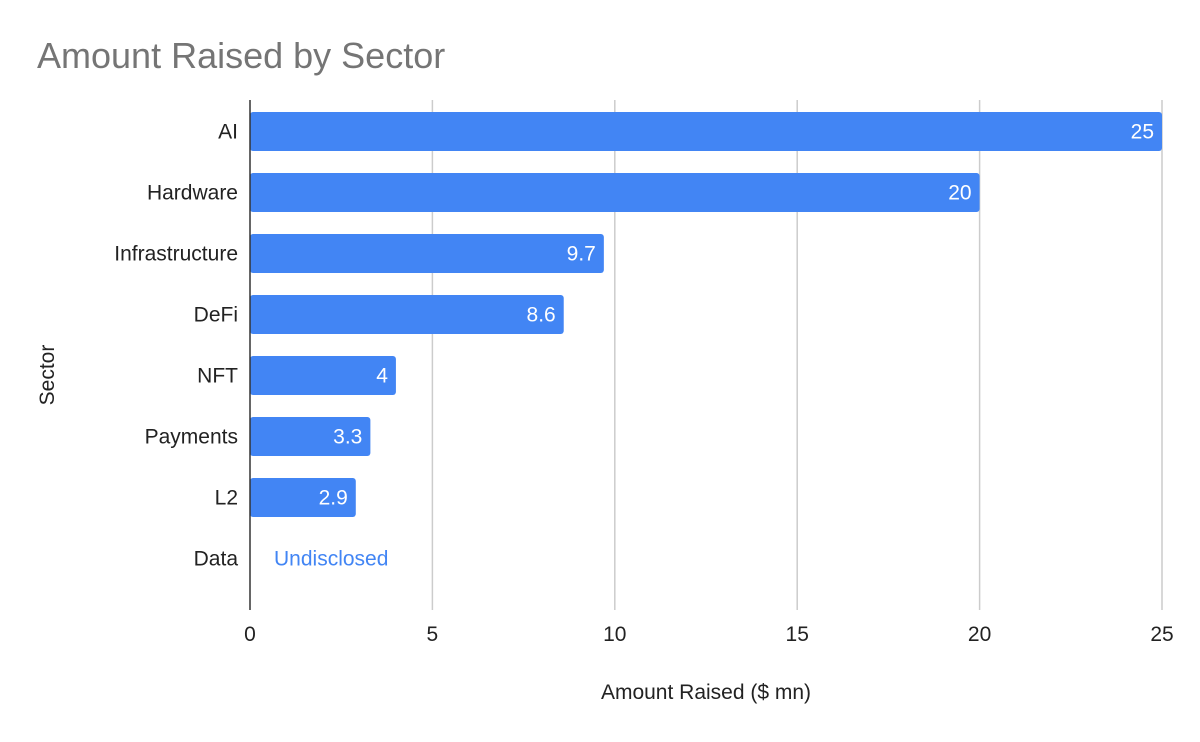  I want to click on data-label-infrastructure: 9.7, so click(581, 254).